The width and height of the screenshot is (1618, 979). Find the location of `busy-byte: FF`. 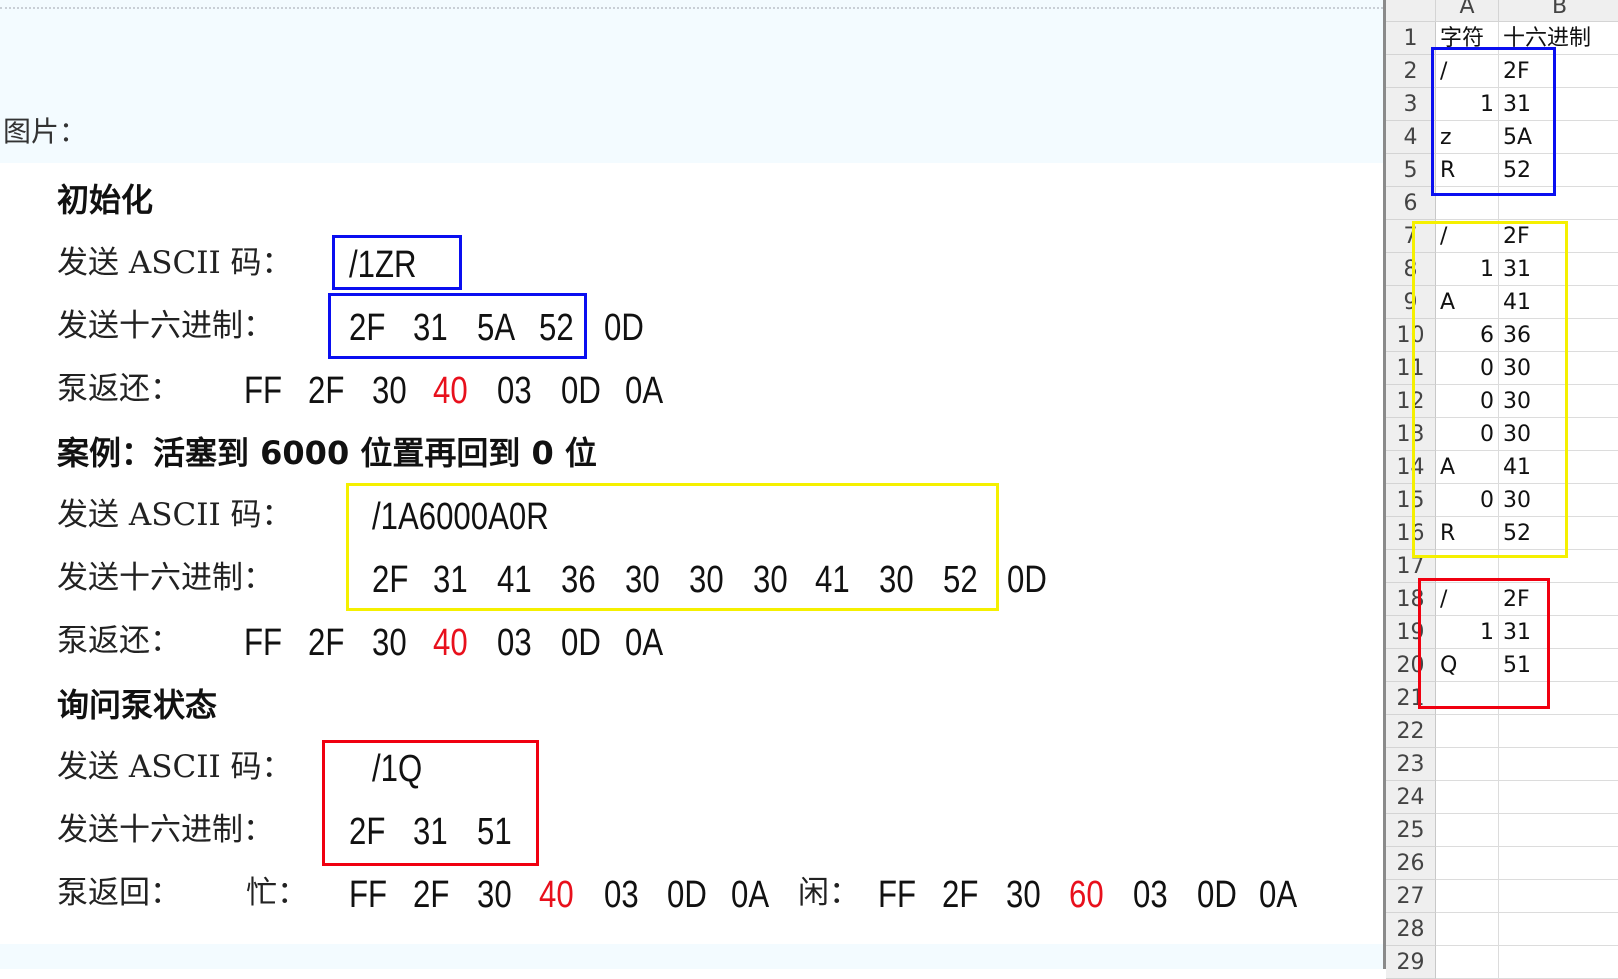

busy-byte: FF is located at coordinates (368, 895).